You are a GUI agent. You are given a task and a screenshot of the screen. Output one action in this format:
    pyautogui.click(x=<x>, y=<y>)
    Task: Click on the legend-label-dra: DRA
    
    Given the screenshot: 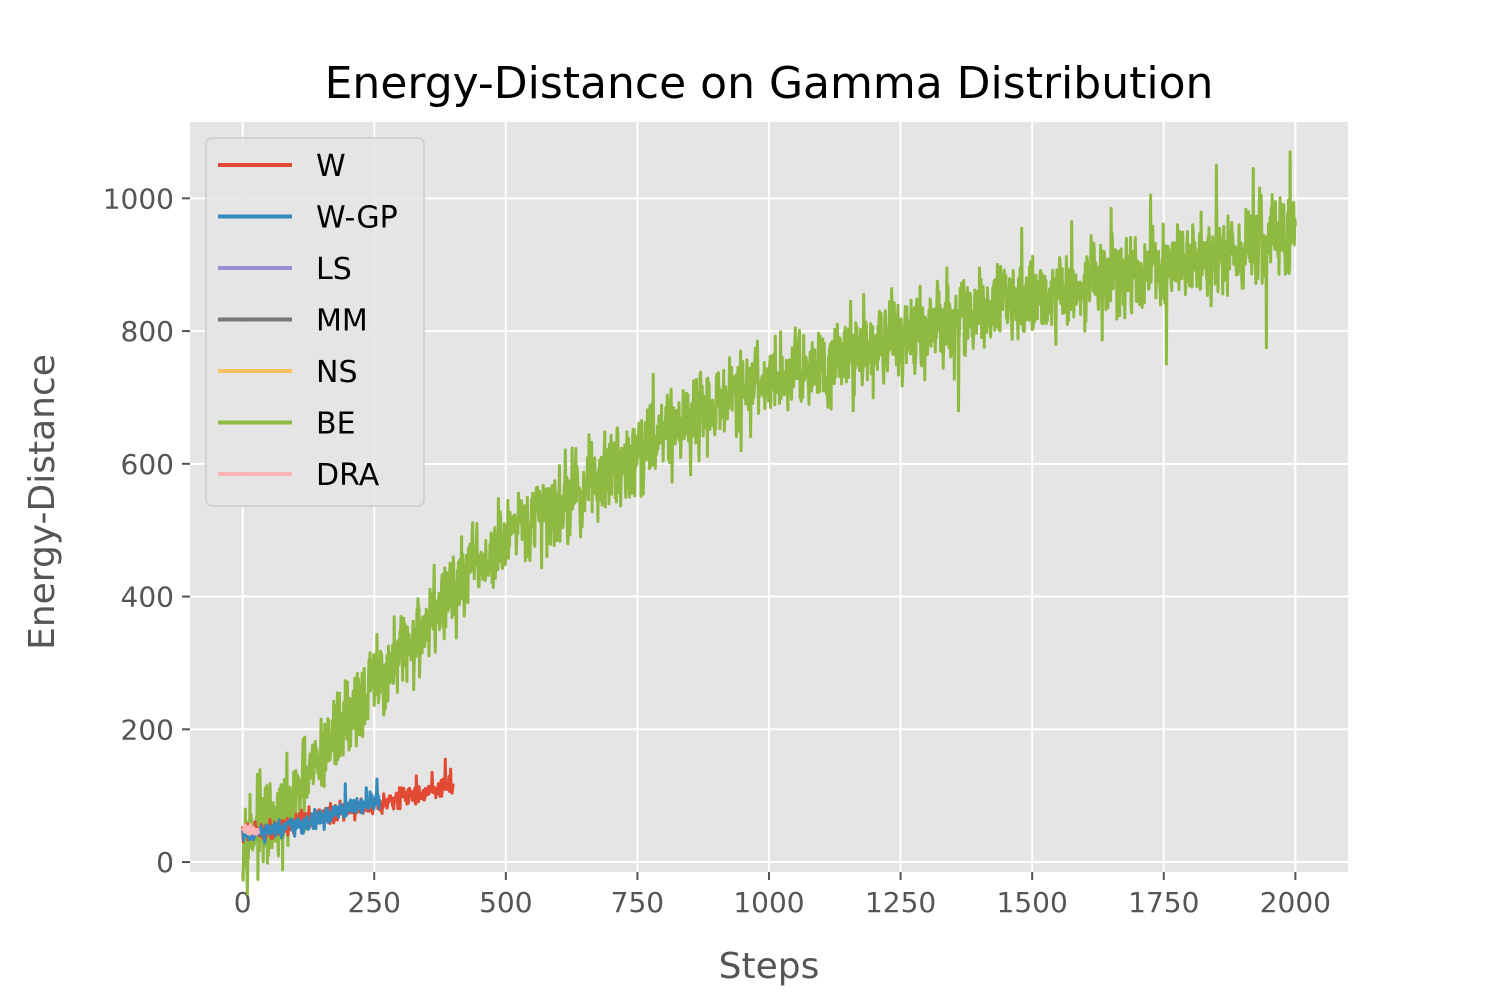 What is the action you would take?
    pyautogui.click(x=348, y=475)
    